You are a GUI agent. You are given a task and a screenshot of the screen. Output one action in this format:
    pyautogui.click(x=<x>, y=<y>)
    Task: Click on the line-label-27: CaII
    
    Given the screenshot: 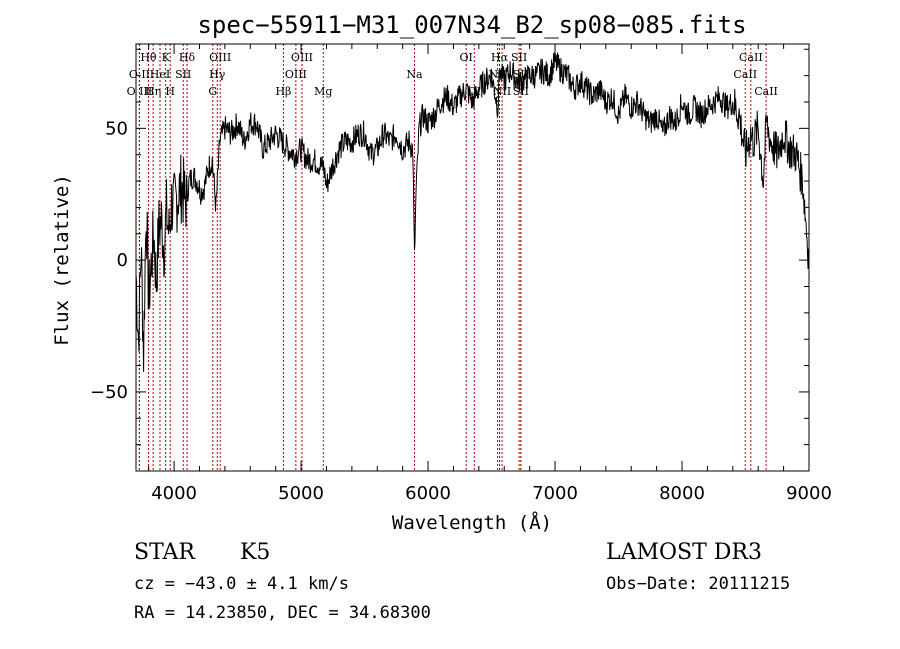 What is the action you would take?
    pyautogui.click(x=766, y=91)
    